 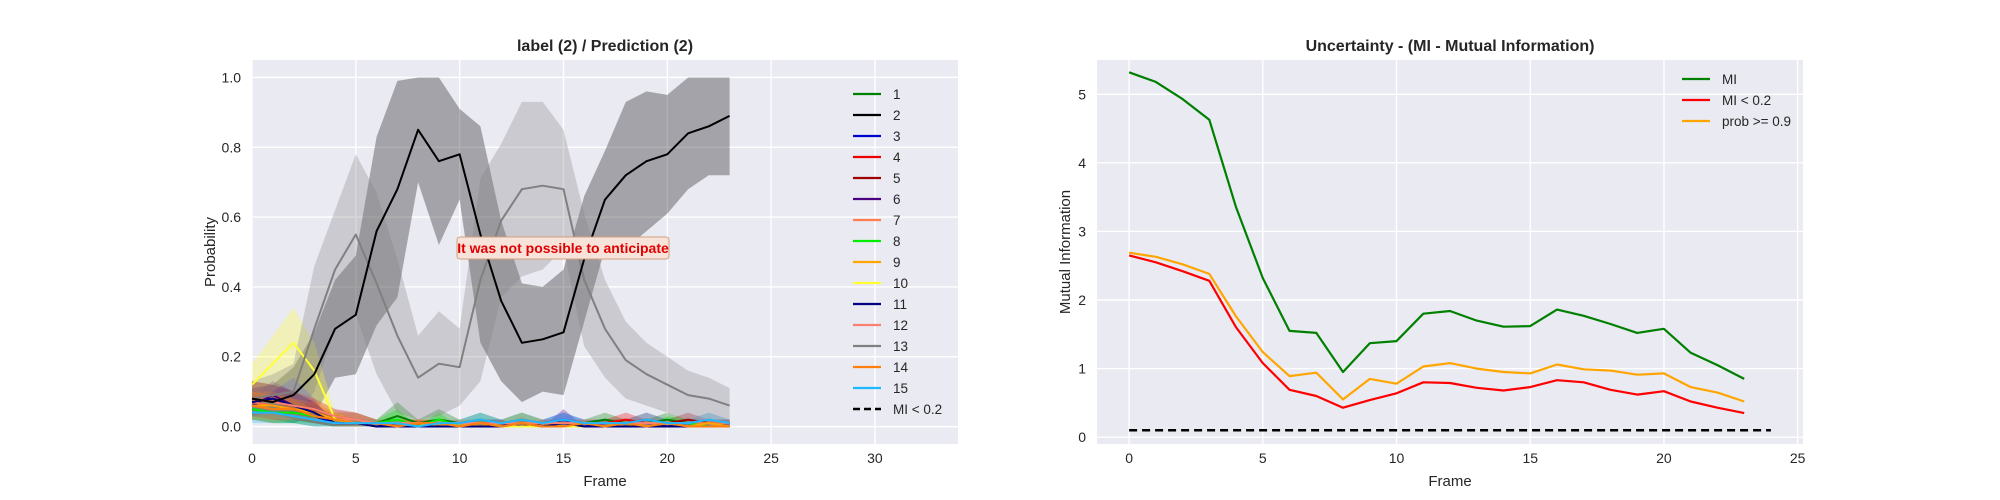 I want to click on legend-label: 13, so click(x=900, y=346).